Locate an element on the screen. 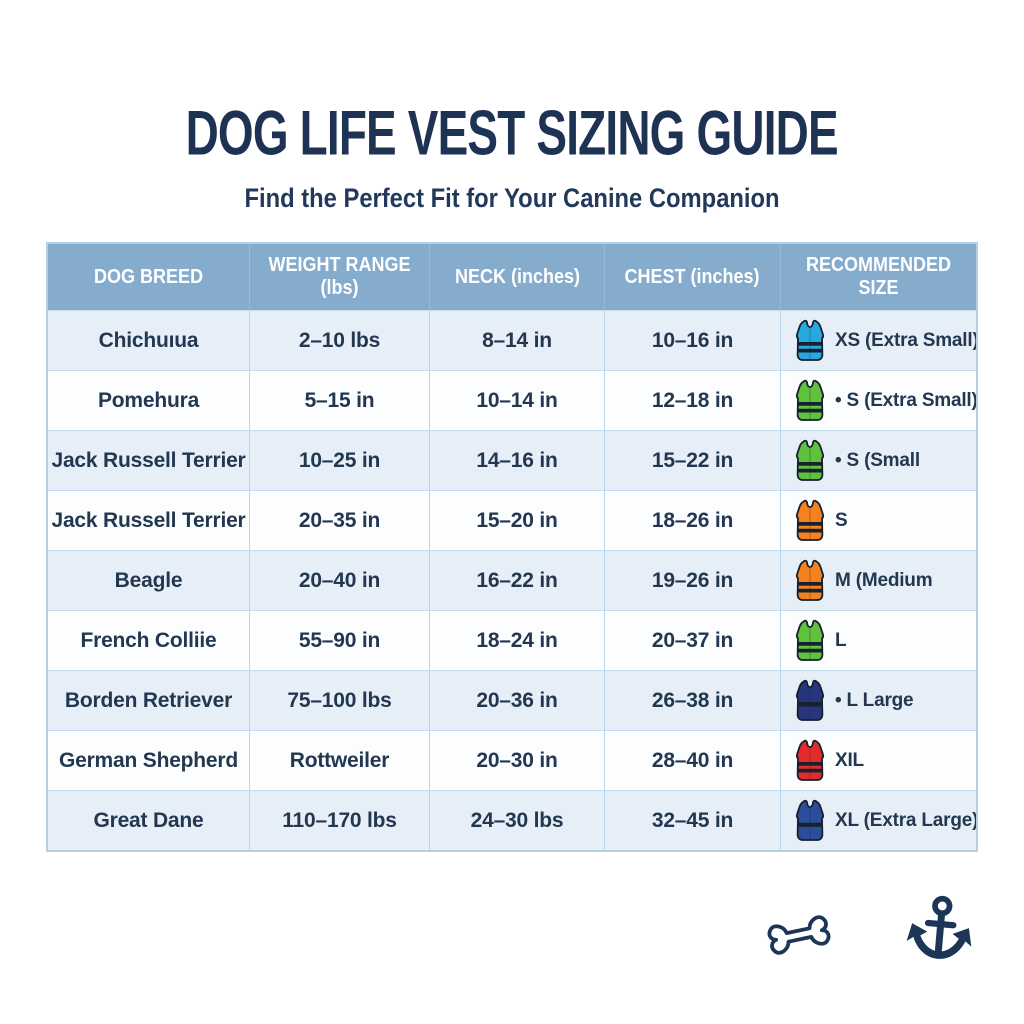  cell-size: S is located at coordinates (878, 520).